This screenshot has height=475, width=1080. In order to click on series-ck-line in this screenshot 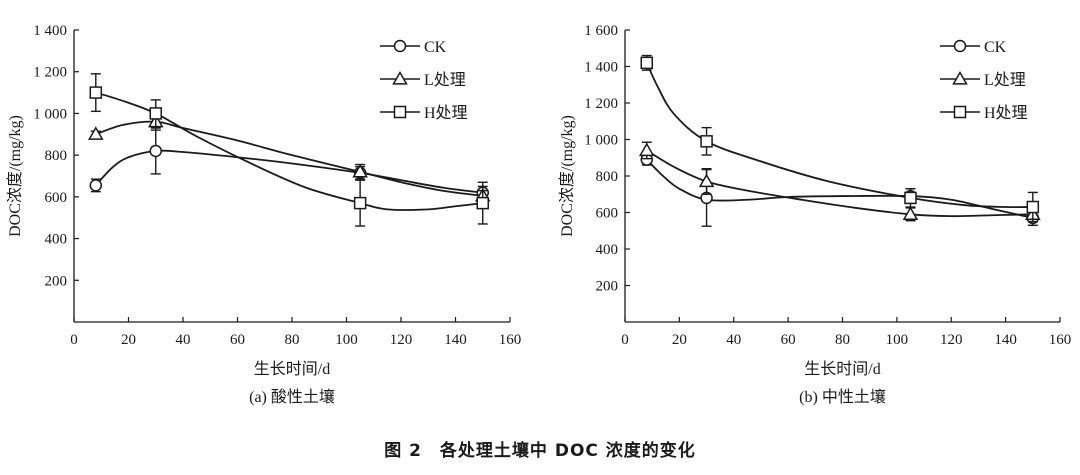, I will do `click(289, 171)`.